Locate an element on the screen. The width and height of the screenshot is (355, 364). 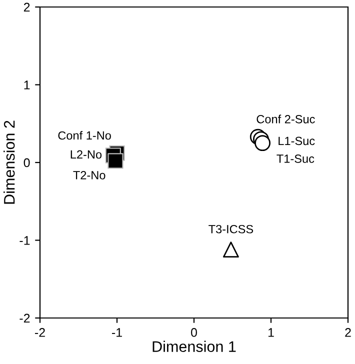
series-label: T1-Suc is located at coordinates (295, 158).